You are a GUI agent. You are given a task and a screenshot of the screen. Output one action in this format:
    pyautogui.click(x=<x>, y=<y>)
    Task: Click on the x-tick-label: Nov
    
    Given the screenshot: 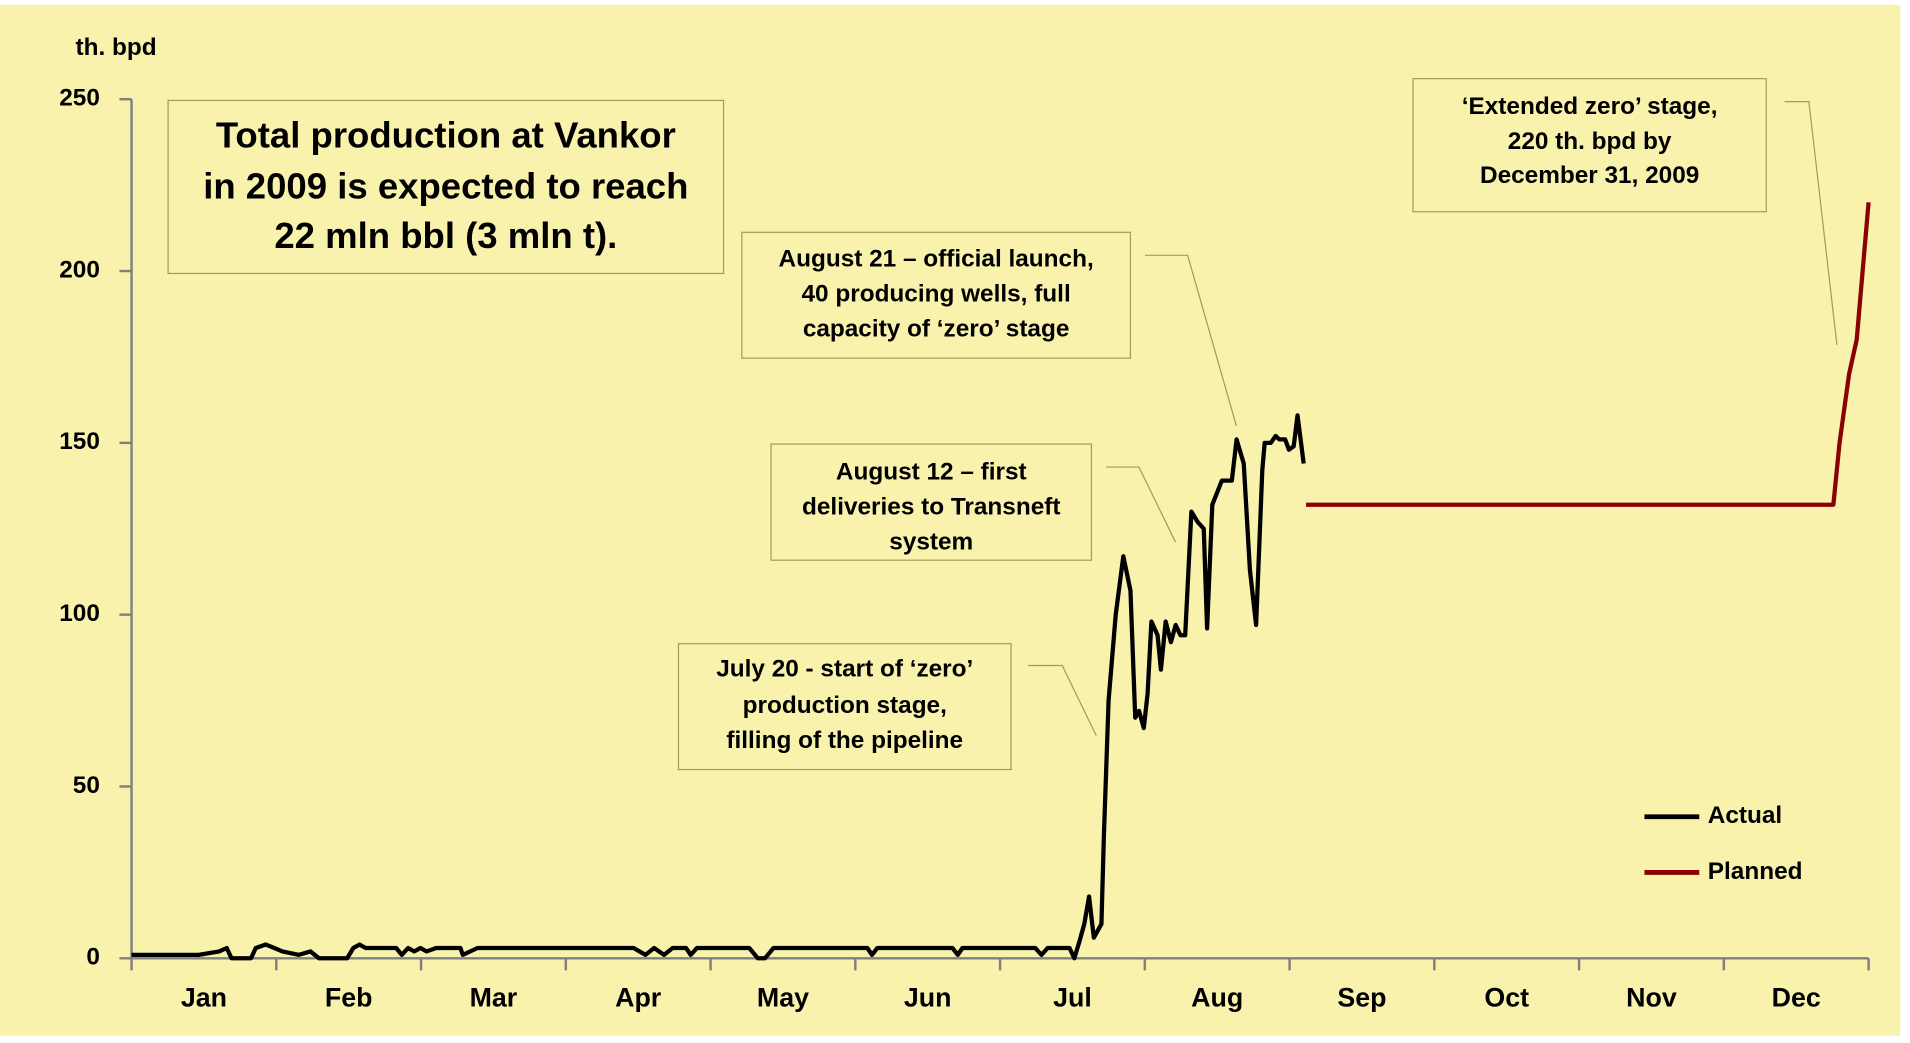 What is the action you would take?
    pyautogui.click(x=1651, y=998)
    